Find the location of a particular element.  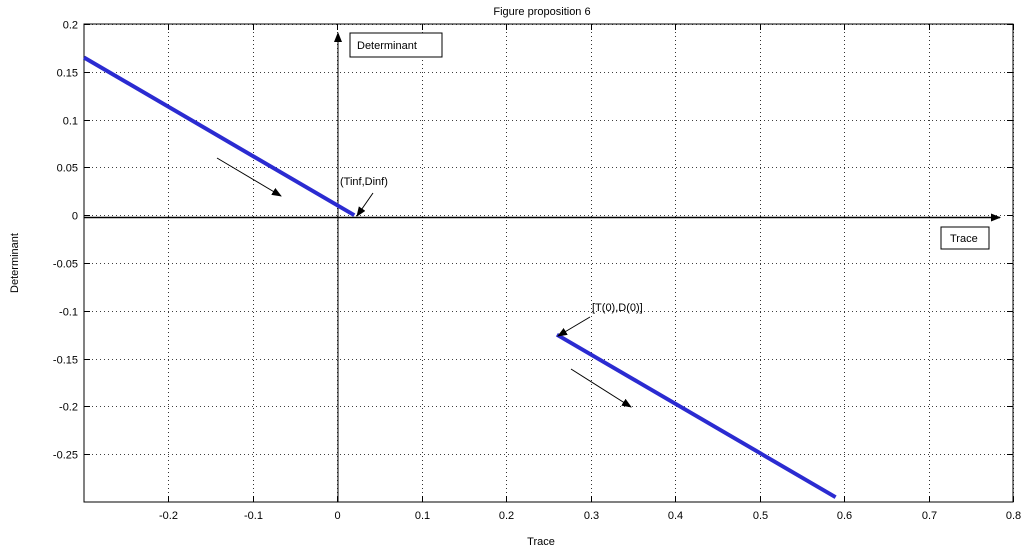

y-tick-label: -0.15 is located at coordinates (65, 361).